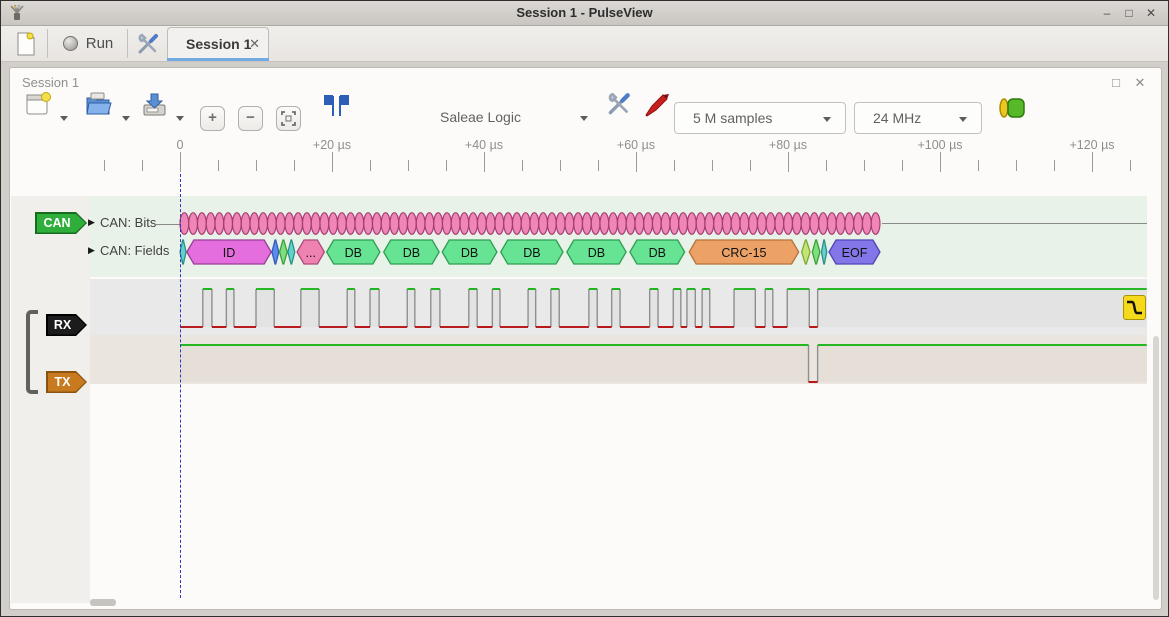 The width and height of the screenshot is (1169, 617). What do you see at coordinates (180, 386) in the screenshot?
I see `trigger-marker-line` at bounding box center [180, 386].